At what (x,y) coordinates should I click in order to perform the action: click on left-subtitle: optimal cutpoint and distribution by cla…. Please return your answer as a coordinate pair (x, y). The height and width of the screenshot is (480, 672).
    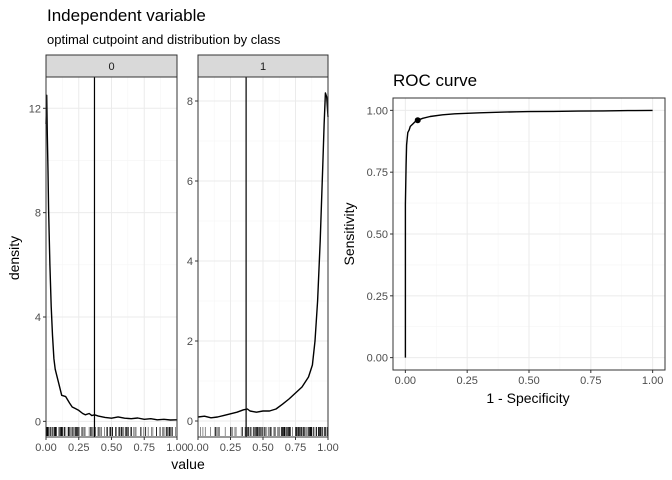
    Looking at the image, I should click on (164, 39).